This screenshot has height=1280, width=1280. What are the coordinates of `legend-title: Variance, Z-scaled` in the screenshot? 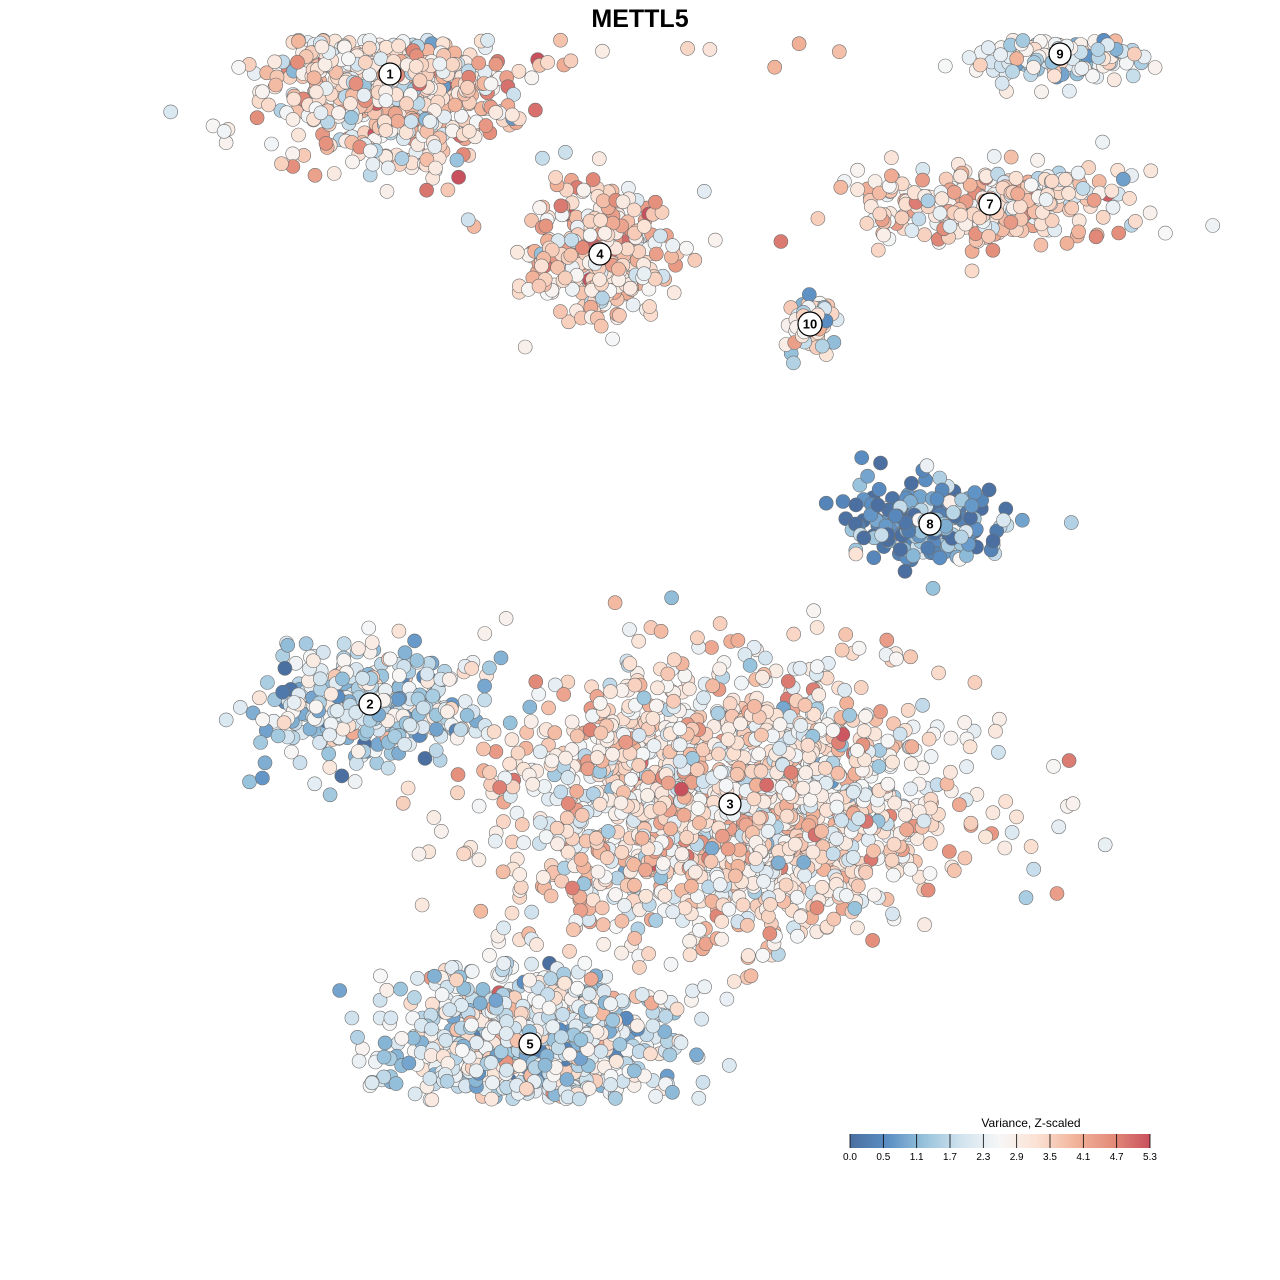 It's located at (1030, 1123).